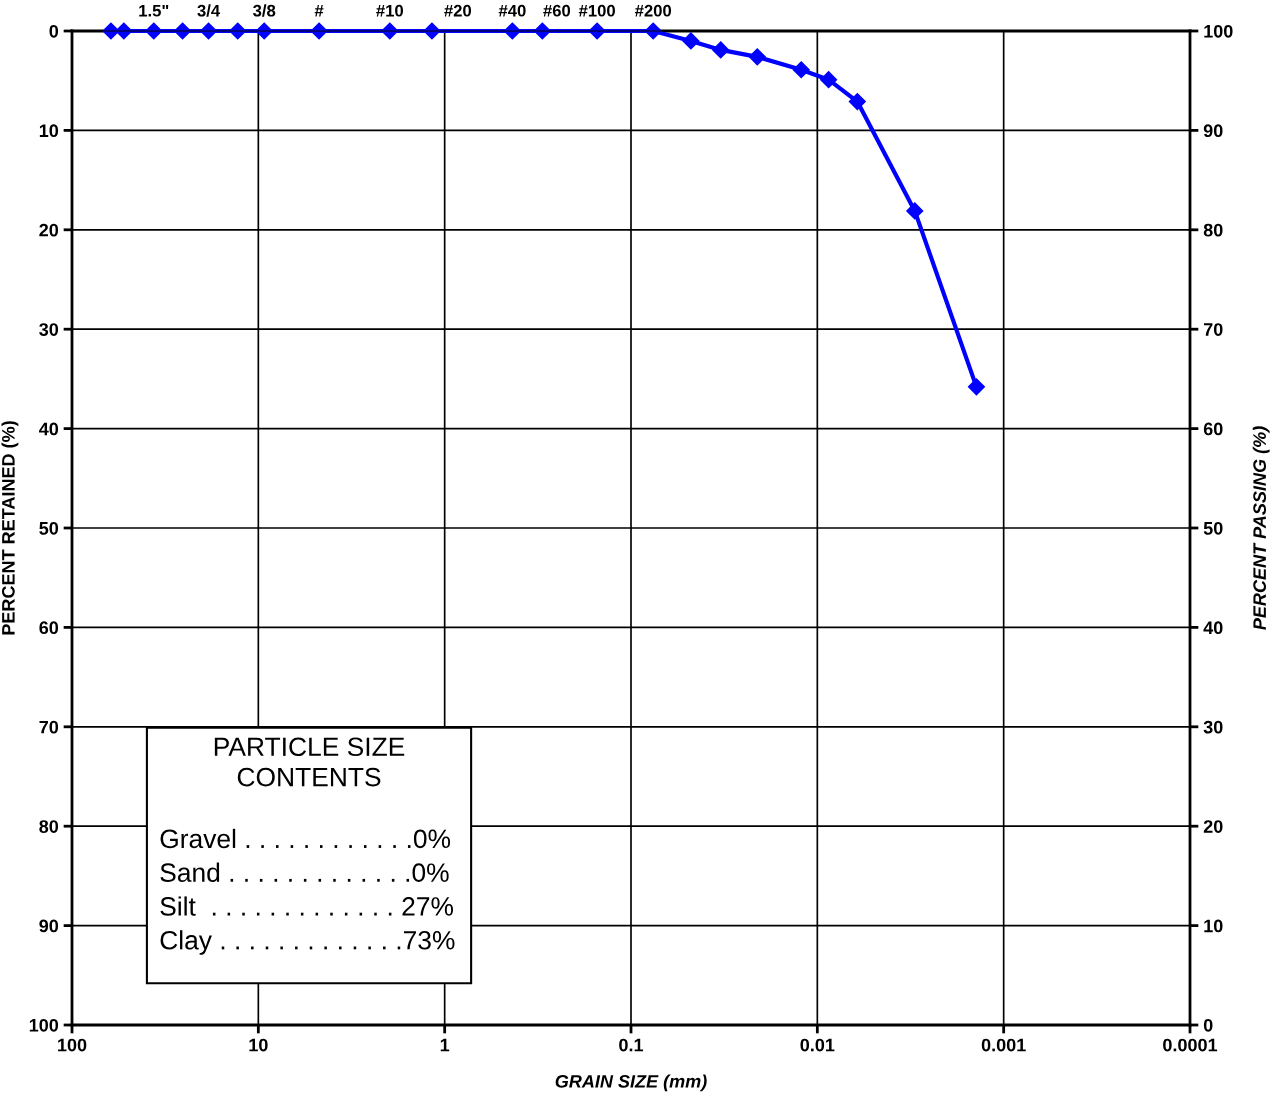  What do you see at coordinates (319, 11) in the screenshot?
I see `annotation: #` at bounding box center [319, 11].